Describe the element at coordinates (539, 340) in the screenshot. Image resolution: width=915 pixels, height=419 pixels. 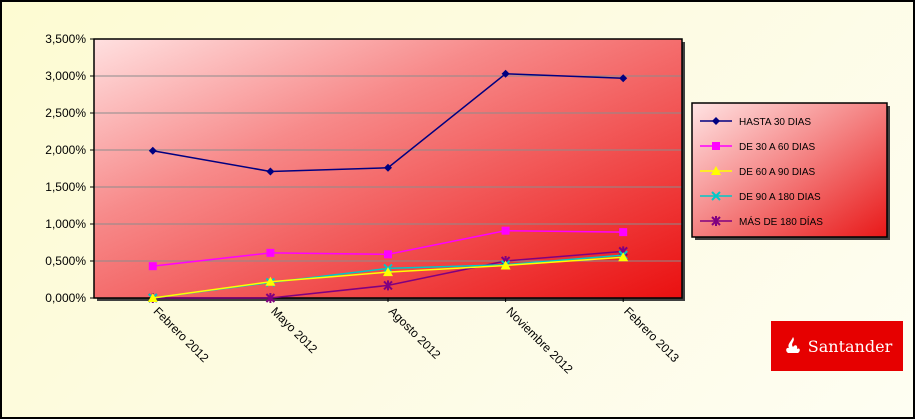
I see `x-tick-label: Noviembre 2012` at that location.